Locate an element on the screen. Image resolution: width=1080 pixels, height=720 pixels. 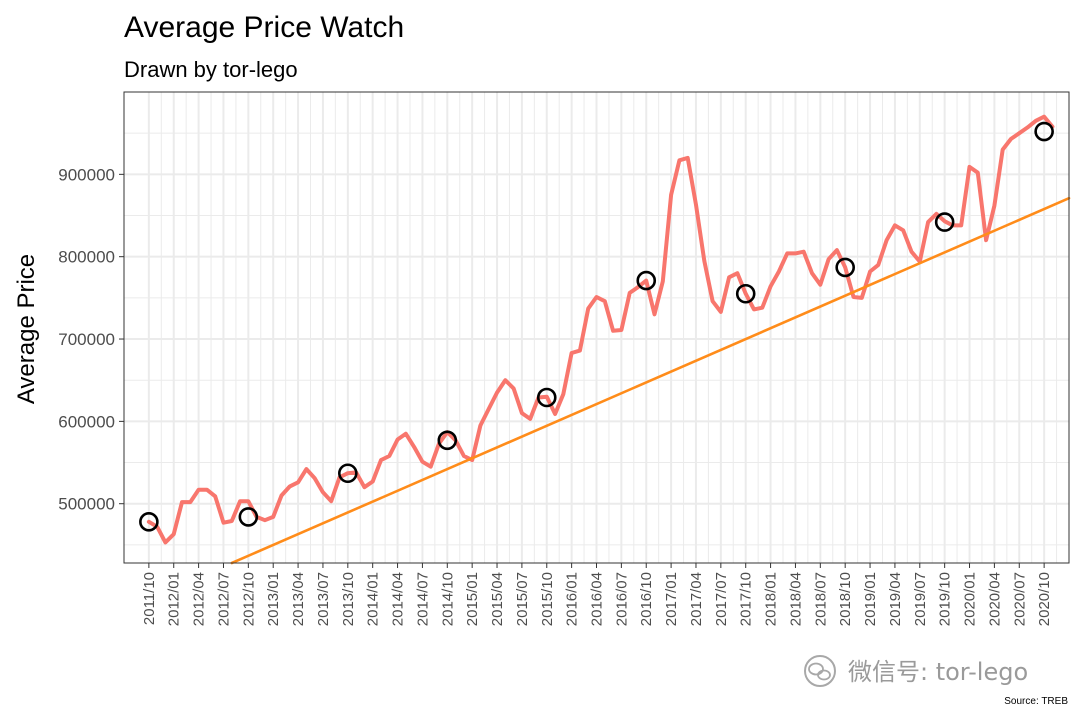
x-tick-label: 2014/10 is located at coordinates (447, 599).